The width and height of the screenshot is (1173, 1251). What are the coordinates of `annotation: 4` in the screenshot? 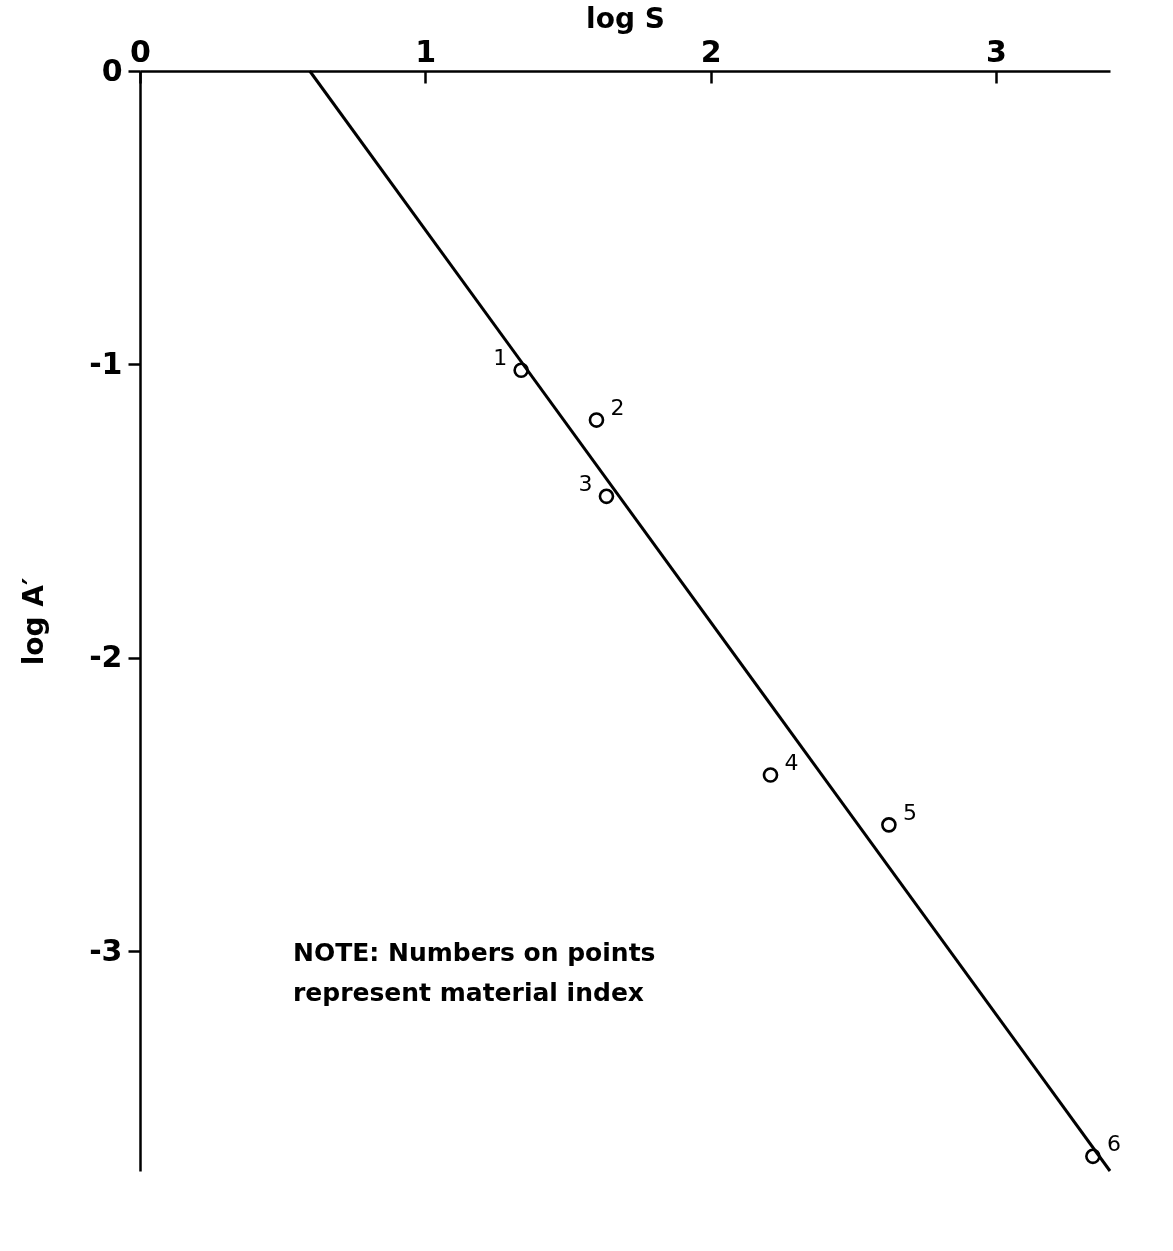 It's located at (791, 762).